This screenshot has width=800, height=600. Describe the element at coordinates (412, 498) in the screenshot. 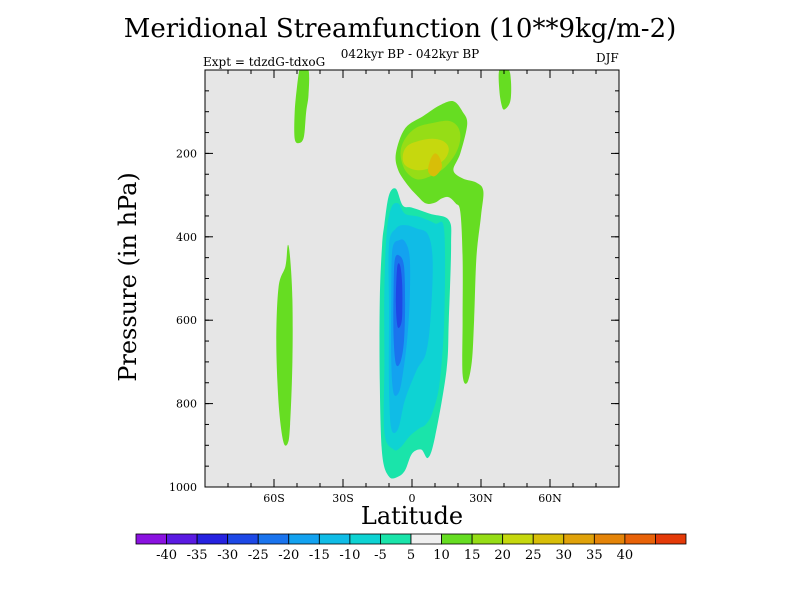

I see `x-tick-label: 0` at that location.